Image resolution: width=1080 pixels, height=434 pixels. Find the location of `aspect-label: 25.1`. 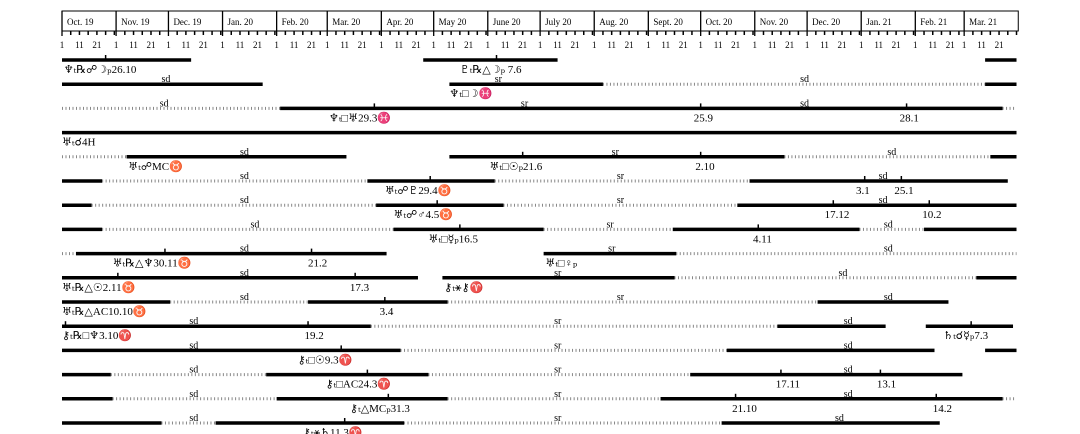

aspect-label: 25.1 is located at coordinates (903, 191).